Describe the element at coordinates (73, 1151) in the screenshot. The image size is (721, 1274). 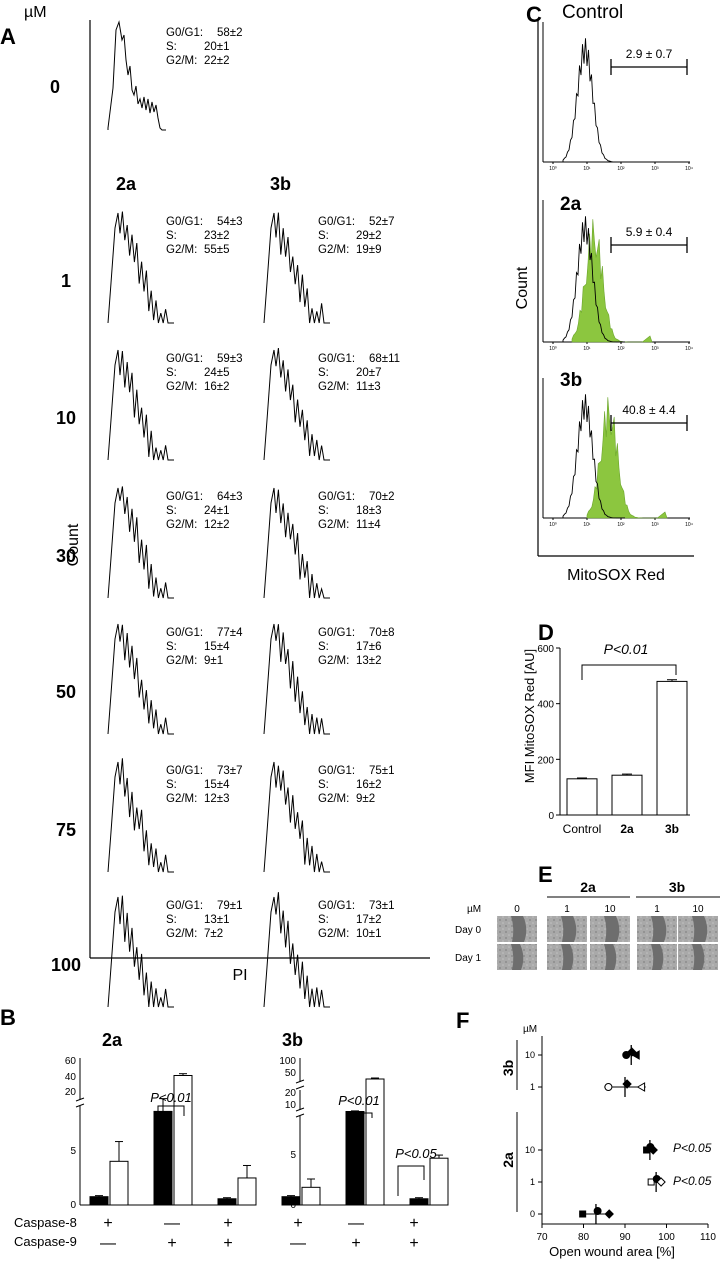
I see `tick-label: 5` at that location.